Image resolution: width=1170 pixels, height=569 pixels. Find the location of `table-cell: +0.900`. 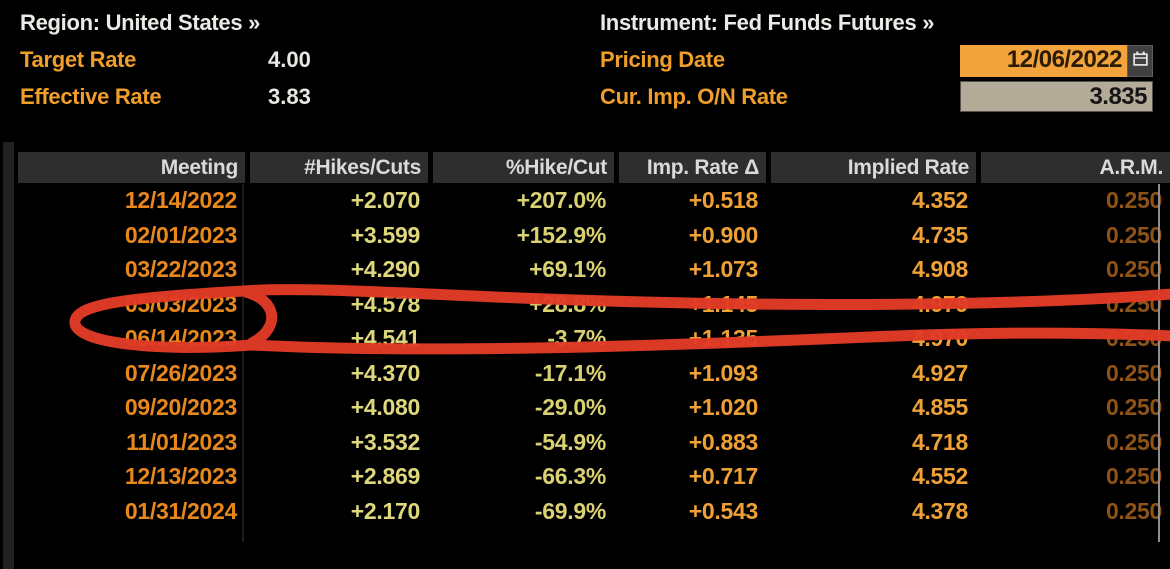

table-cell: +0.900 is located at coordinates (723, 234).